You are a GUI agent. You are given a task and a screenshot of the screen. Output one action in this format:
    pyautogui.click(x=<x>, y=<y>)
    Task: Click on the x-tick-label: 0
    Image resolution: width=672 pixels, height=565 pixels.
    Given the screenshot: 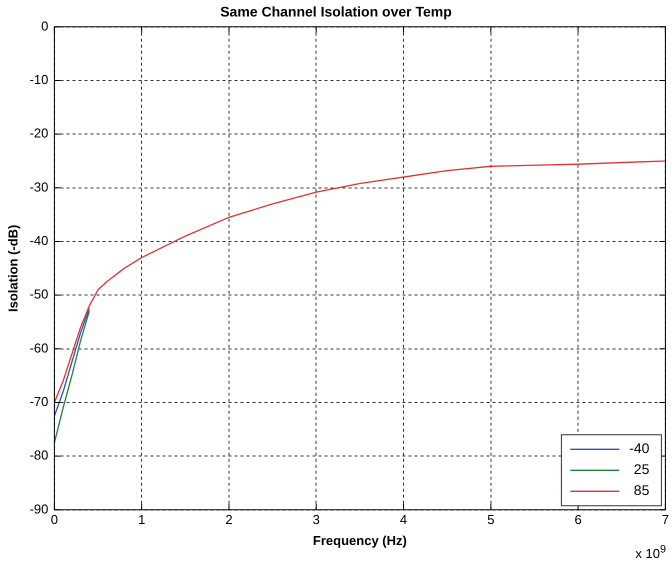 What is the action you would take?
    pyautogui.click(x=54, y=520)
    